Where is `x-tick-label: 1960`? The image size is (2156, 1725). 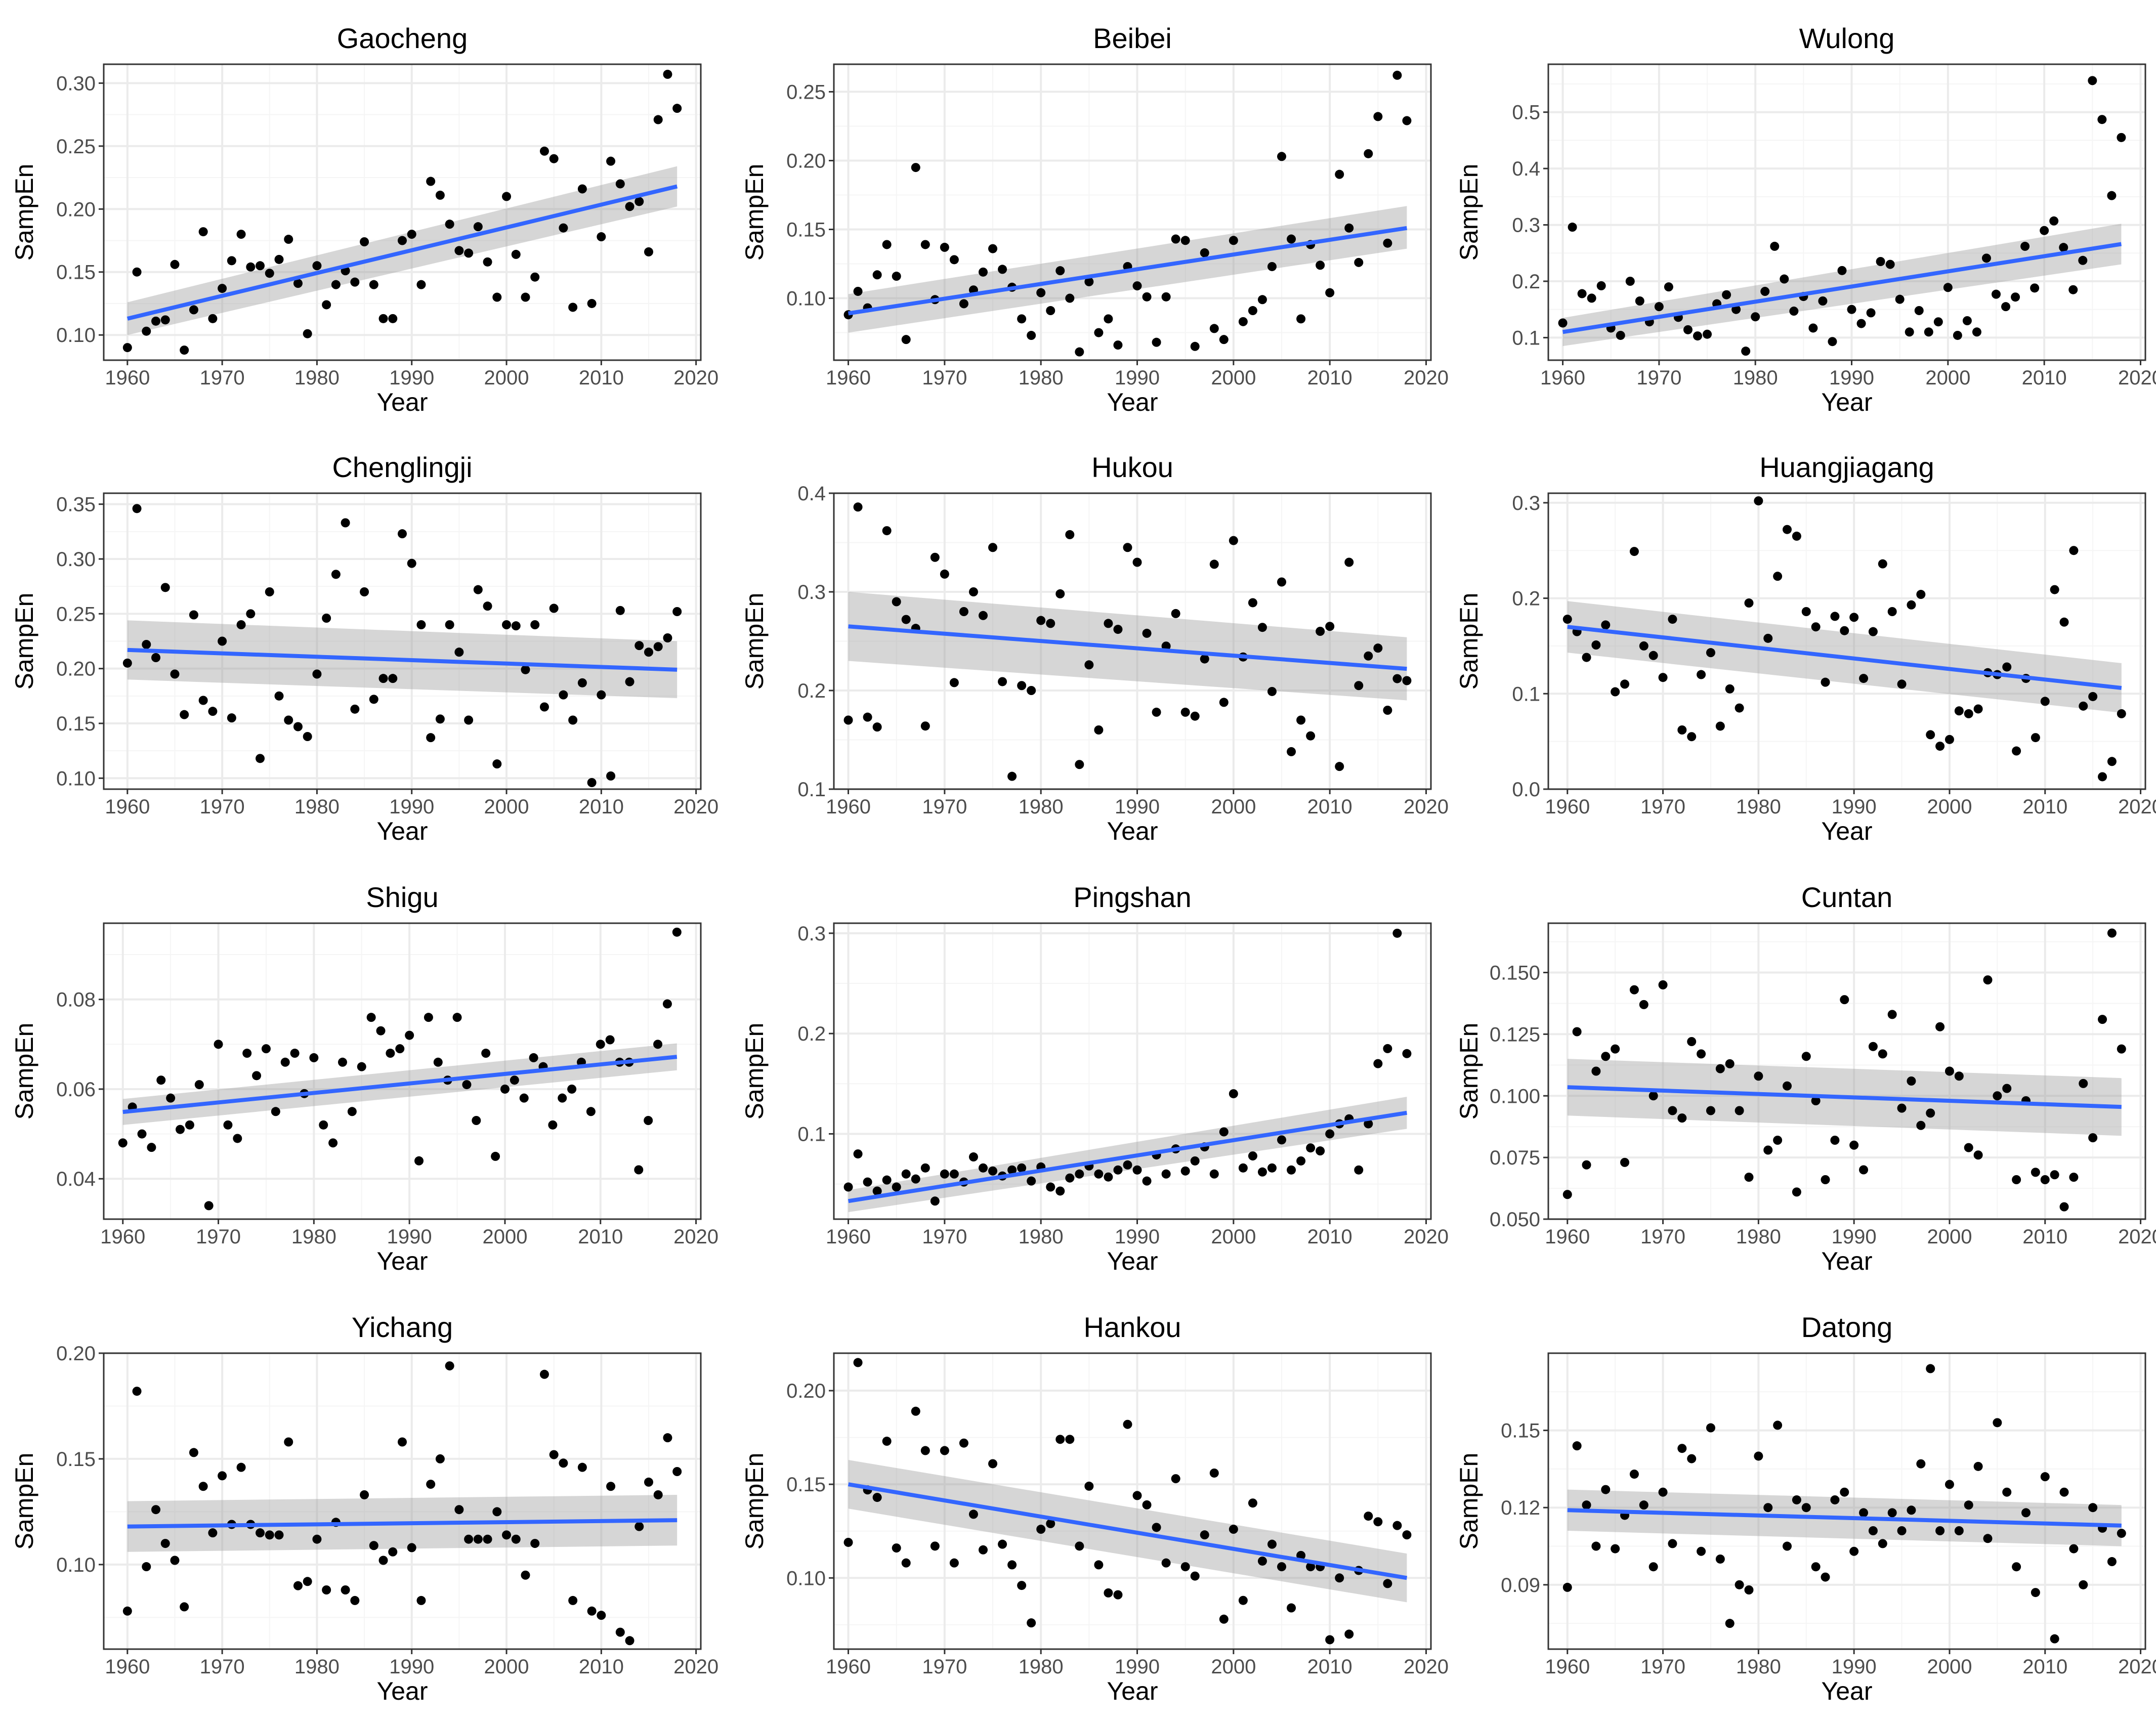
x-tick-label: 1960 is located at coordinates (848, 807).